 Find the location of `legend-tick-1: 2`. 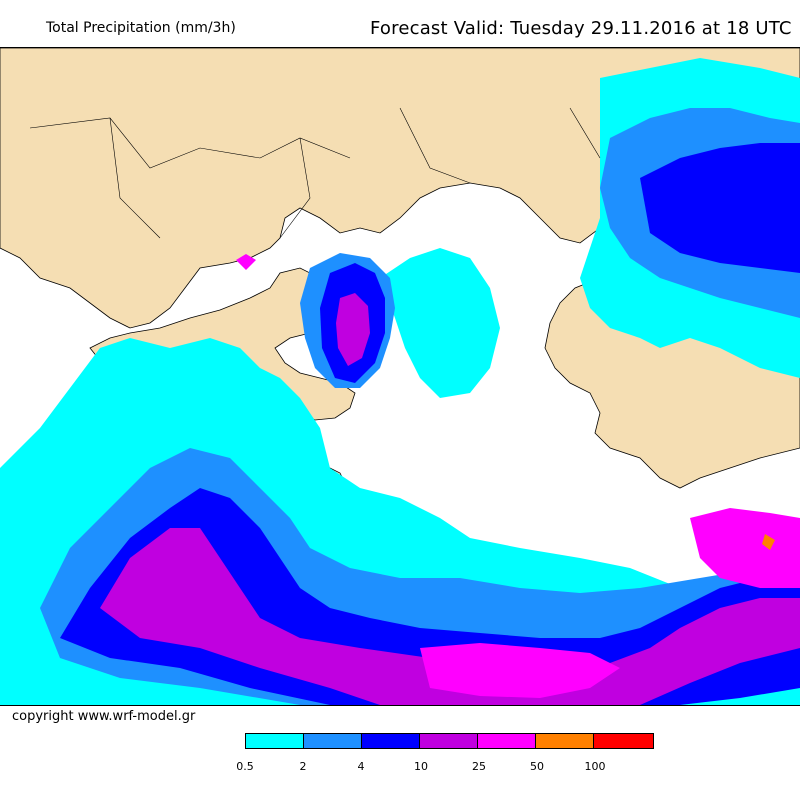

legend-tick-1: 2 is located at coordinates (303, 766).